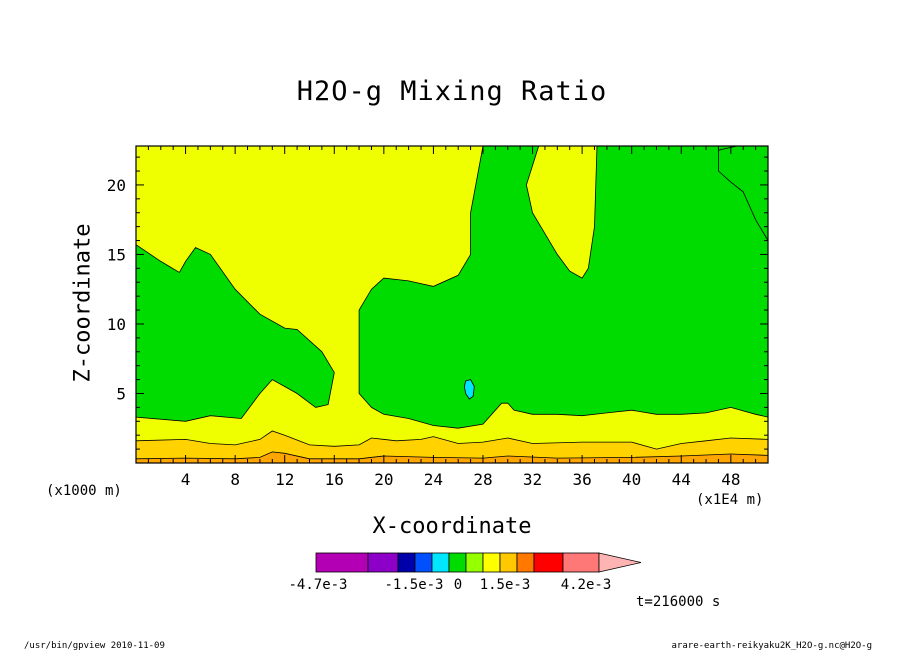 The height and width of the screenshot is (654, 904). What do you see at coordinates (458, 585) in the screenshot?
I see `colorbar-label: 0` at bounding box center [458, 585].